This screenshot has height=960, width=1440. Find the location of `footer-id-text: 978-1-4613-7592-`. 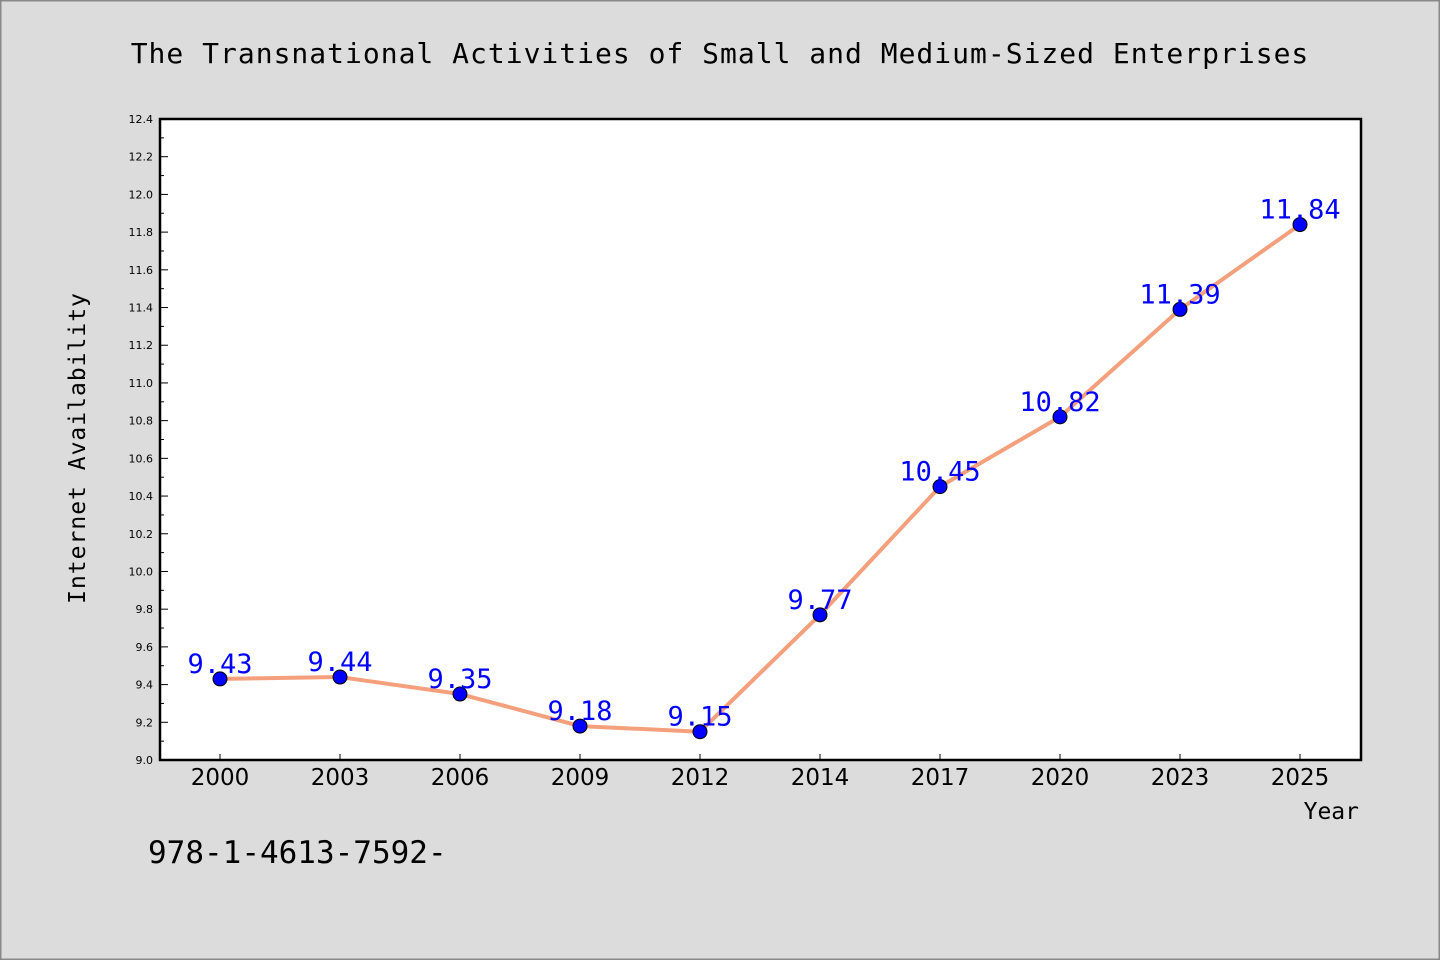

footer-id-text: 978-1-4613-7592- is located at coordinates (297, 853).